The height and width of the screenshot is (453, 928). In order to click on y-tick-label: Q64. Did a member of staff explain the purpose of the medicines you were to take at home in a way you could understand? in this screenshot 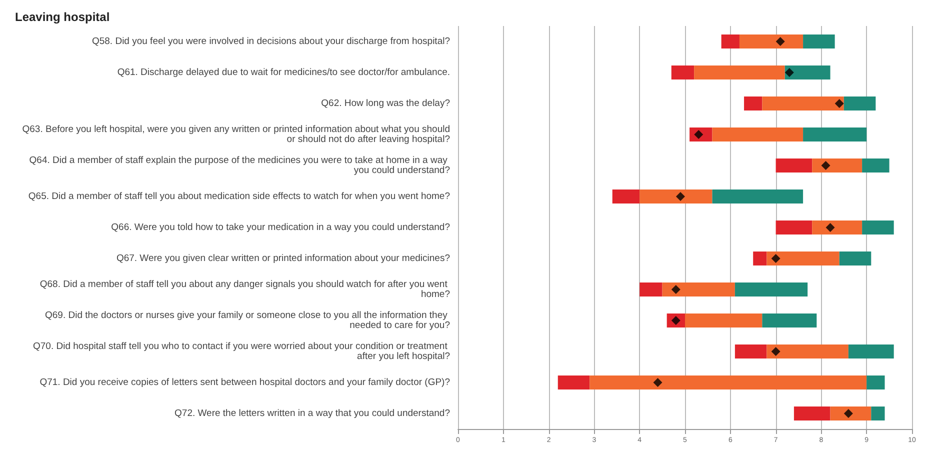, I will do `click(239, 165)`.